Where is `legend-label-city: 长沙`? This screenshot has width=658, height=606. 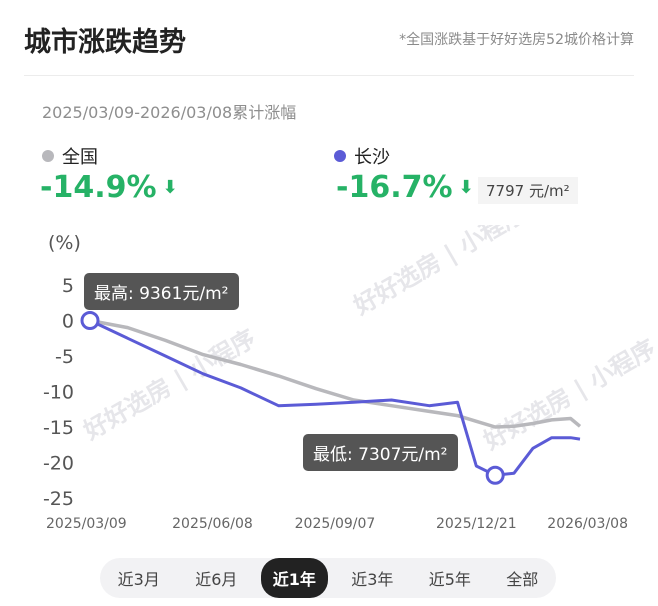
legend-label-city: 长沙 is located at coordinates (372, 157).